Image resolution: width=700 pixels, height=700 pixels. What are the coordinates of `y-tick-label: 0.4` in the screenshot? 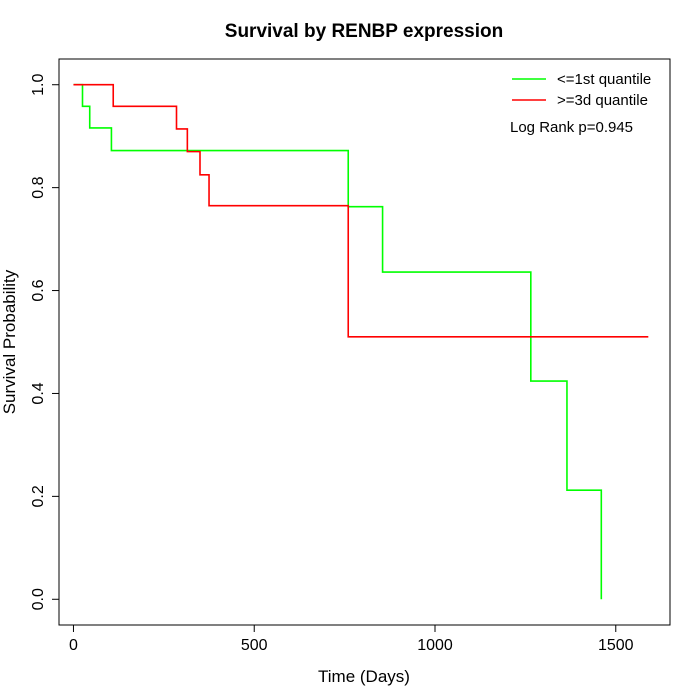 It's located at (38, 393).